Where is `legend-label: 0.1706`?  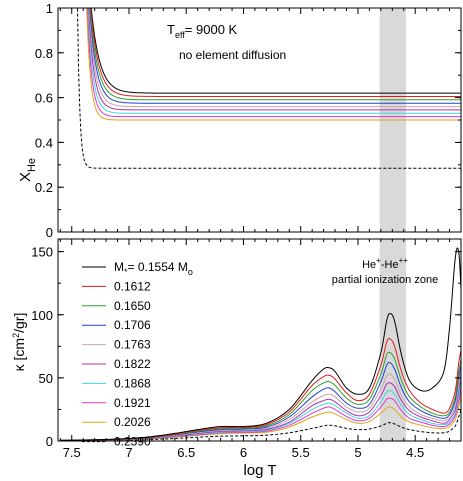
legend-label: 0.1706 is located at coordinates (132, 325).